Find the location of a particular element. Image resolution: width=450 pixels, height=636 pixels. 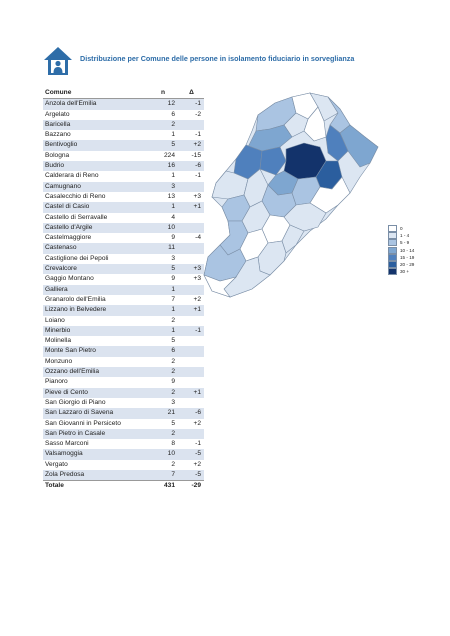

table-row: Budrio 16 -6 is located at coordinates (123, 166).